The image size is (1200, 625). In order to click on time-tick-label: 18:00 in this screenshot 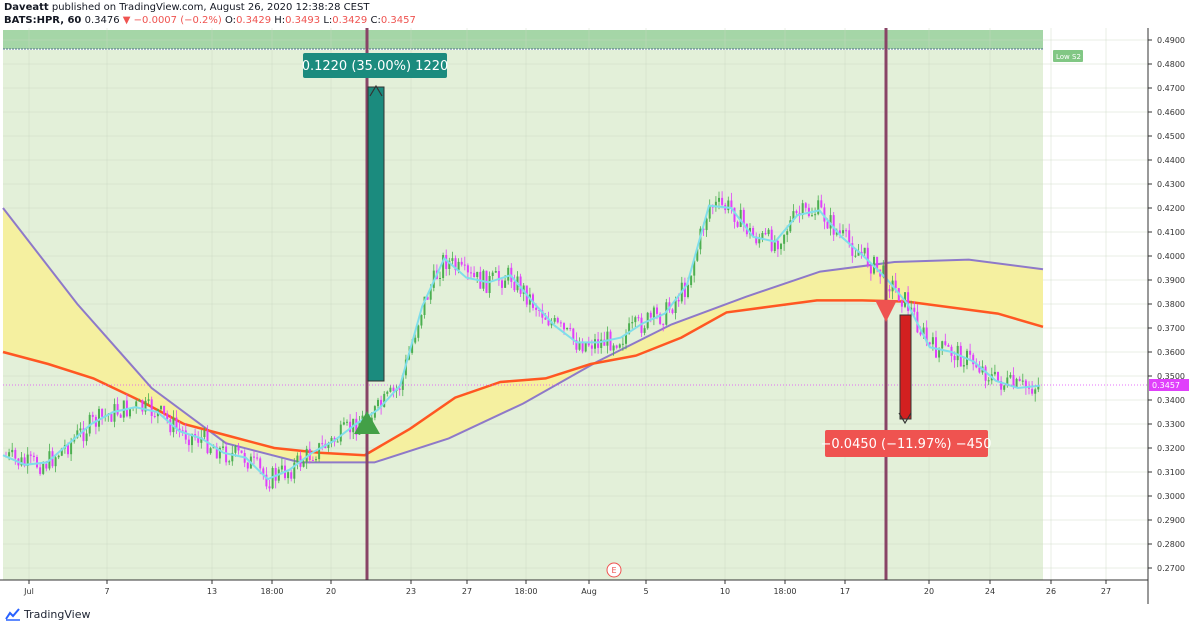, I will do `click(784, 591)`.